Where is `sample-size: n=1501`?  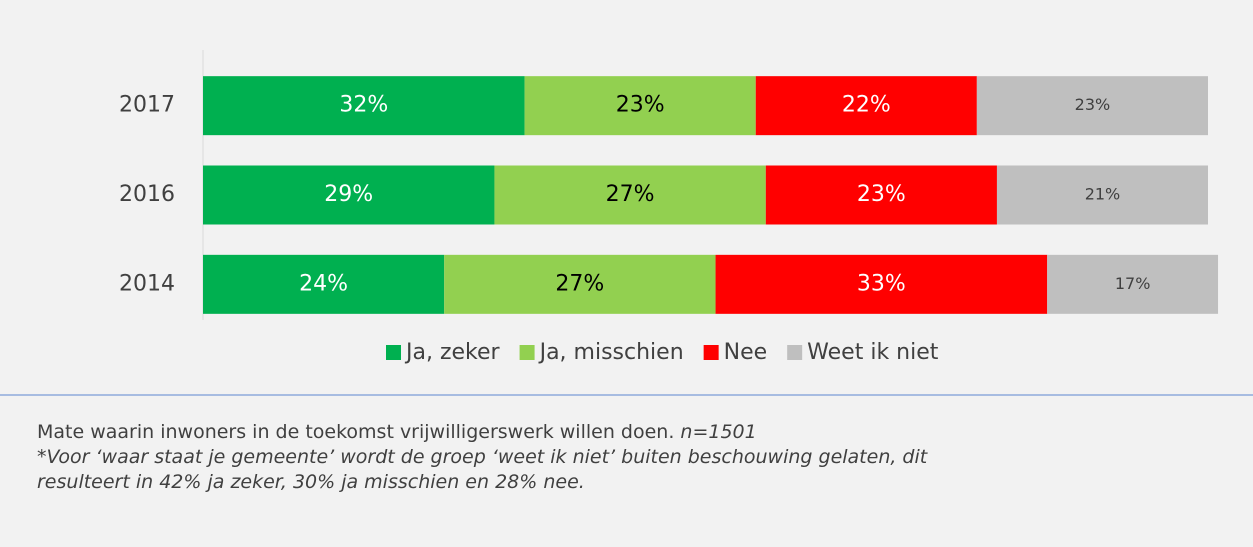
sample-size: n=1501 is located at coordinates (718, 432).